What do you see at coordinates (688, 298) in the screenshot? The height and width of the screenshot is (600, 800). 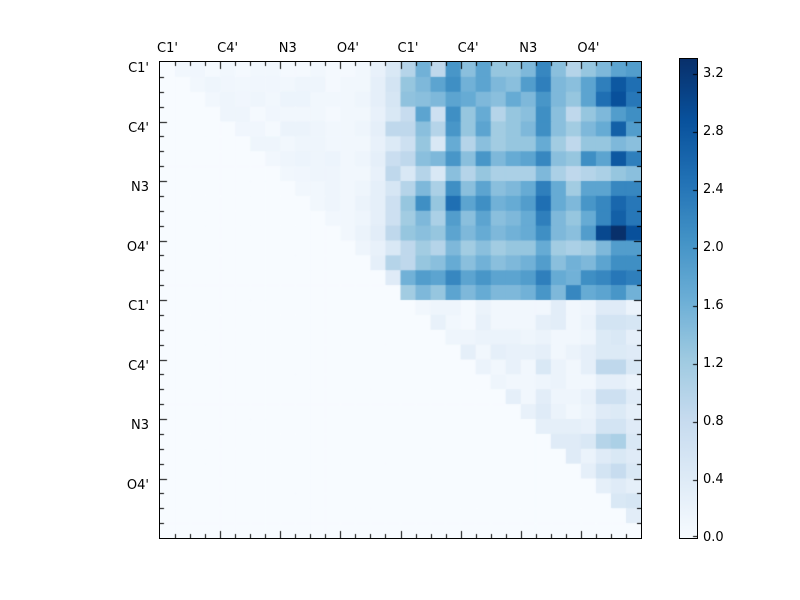 I see `colorbar-gradient` at bounding box center [688, 298].